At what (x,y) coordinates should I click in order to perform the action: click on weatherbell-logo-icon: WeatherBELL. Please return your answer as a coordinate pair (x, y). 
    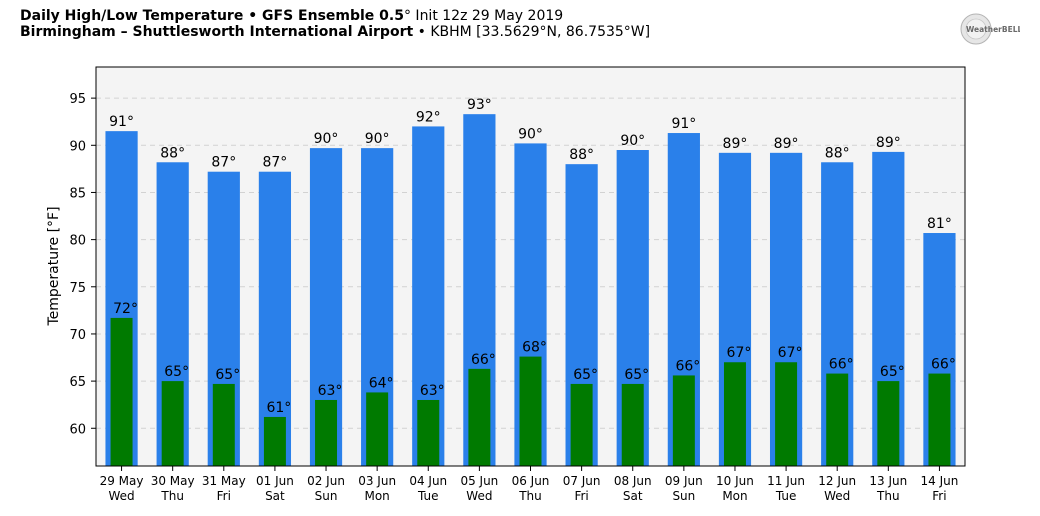
    Looking at the image, I should click on (990, 29).